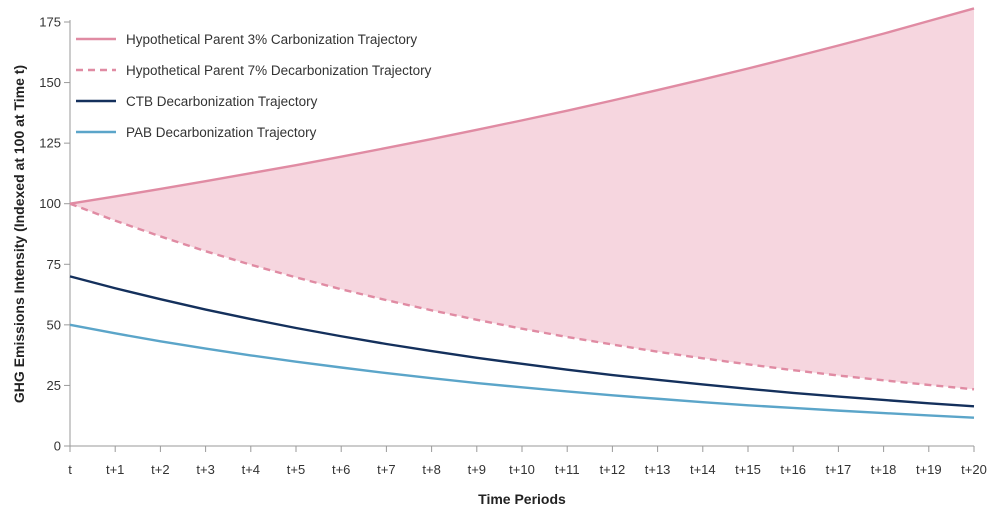  What do you see at coordinates (50, 82) in the screenshot?
I see `y-tick-label: 150` at bounding box center [50, 82].